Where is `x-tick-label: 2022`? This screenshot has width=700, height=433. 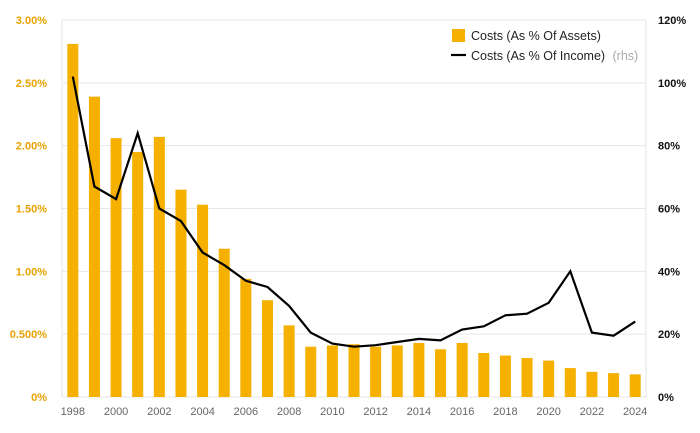
x-tick-label: 2022 is located at coordinates (592, 412).